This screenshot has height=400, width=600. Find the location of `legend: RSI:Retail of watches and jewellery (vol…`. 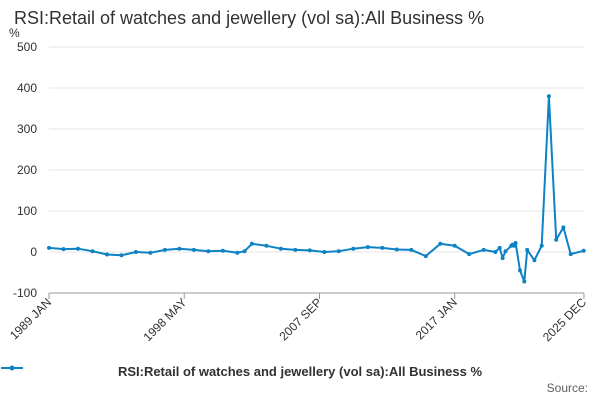

legend: RSI:Retail of watches and jewellery (vol… is located at coordinates (300, 371).